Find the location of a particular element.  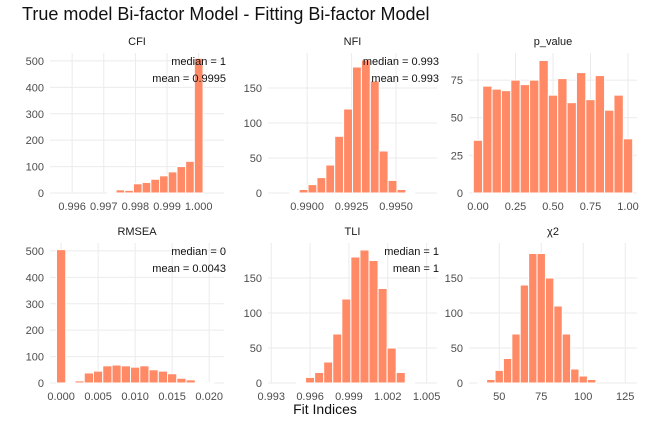

tli-y-tick-label: 100 is located at coordinates (253, 314).